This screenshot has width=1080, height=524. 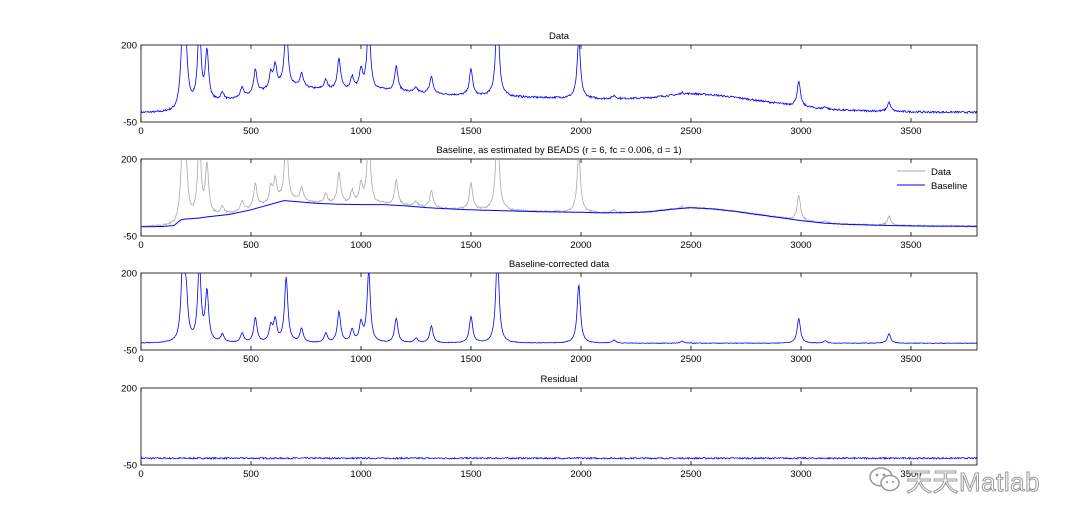 I want to click on legend-label: Data, so click(x=941, y=172).